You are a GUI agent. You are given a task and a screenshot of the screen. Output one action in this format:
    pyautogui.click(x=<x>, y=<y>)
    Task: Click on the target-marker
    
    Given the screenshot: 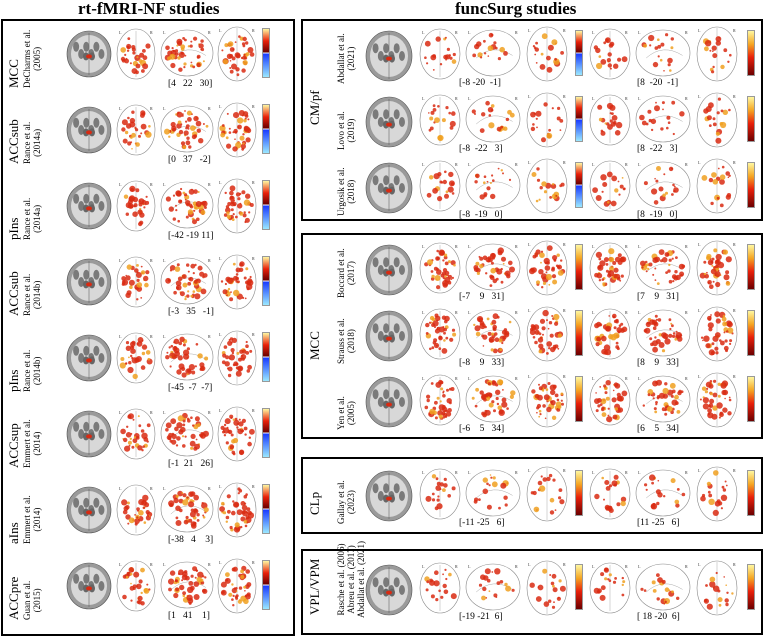 What is the action you would take?
    pyautogui.click(x=389, y=272)
    